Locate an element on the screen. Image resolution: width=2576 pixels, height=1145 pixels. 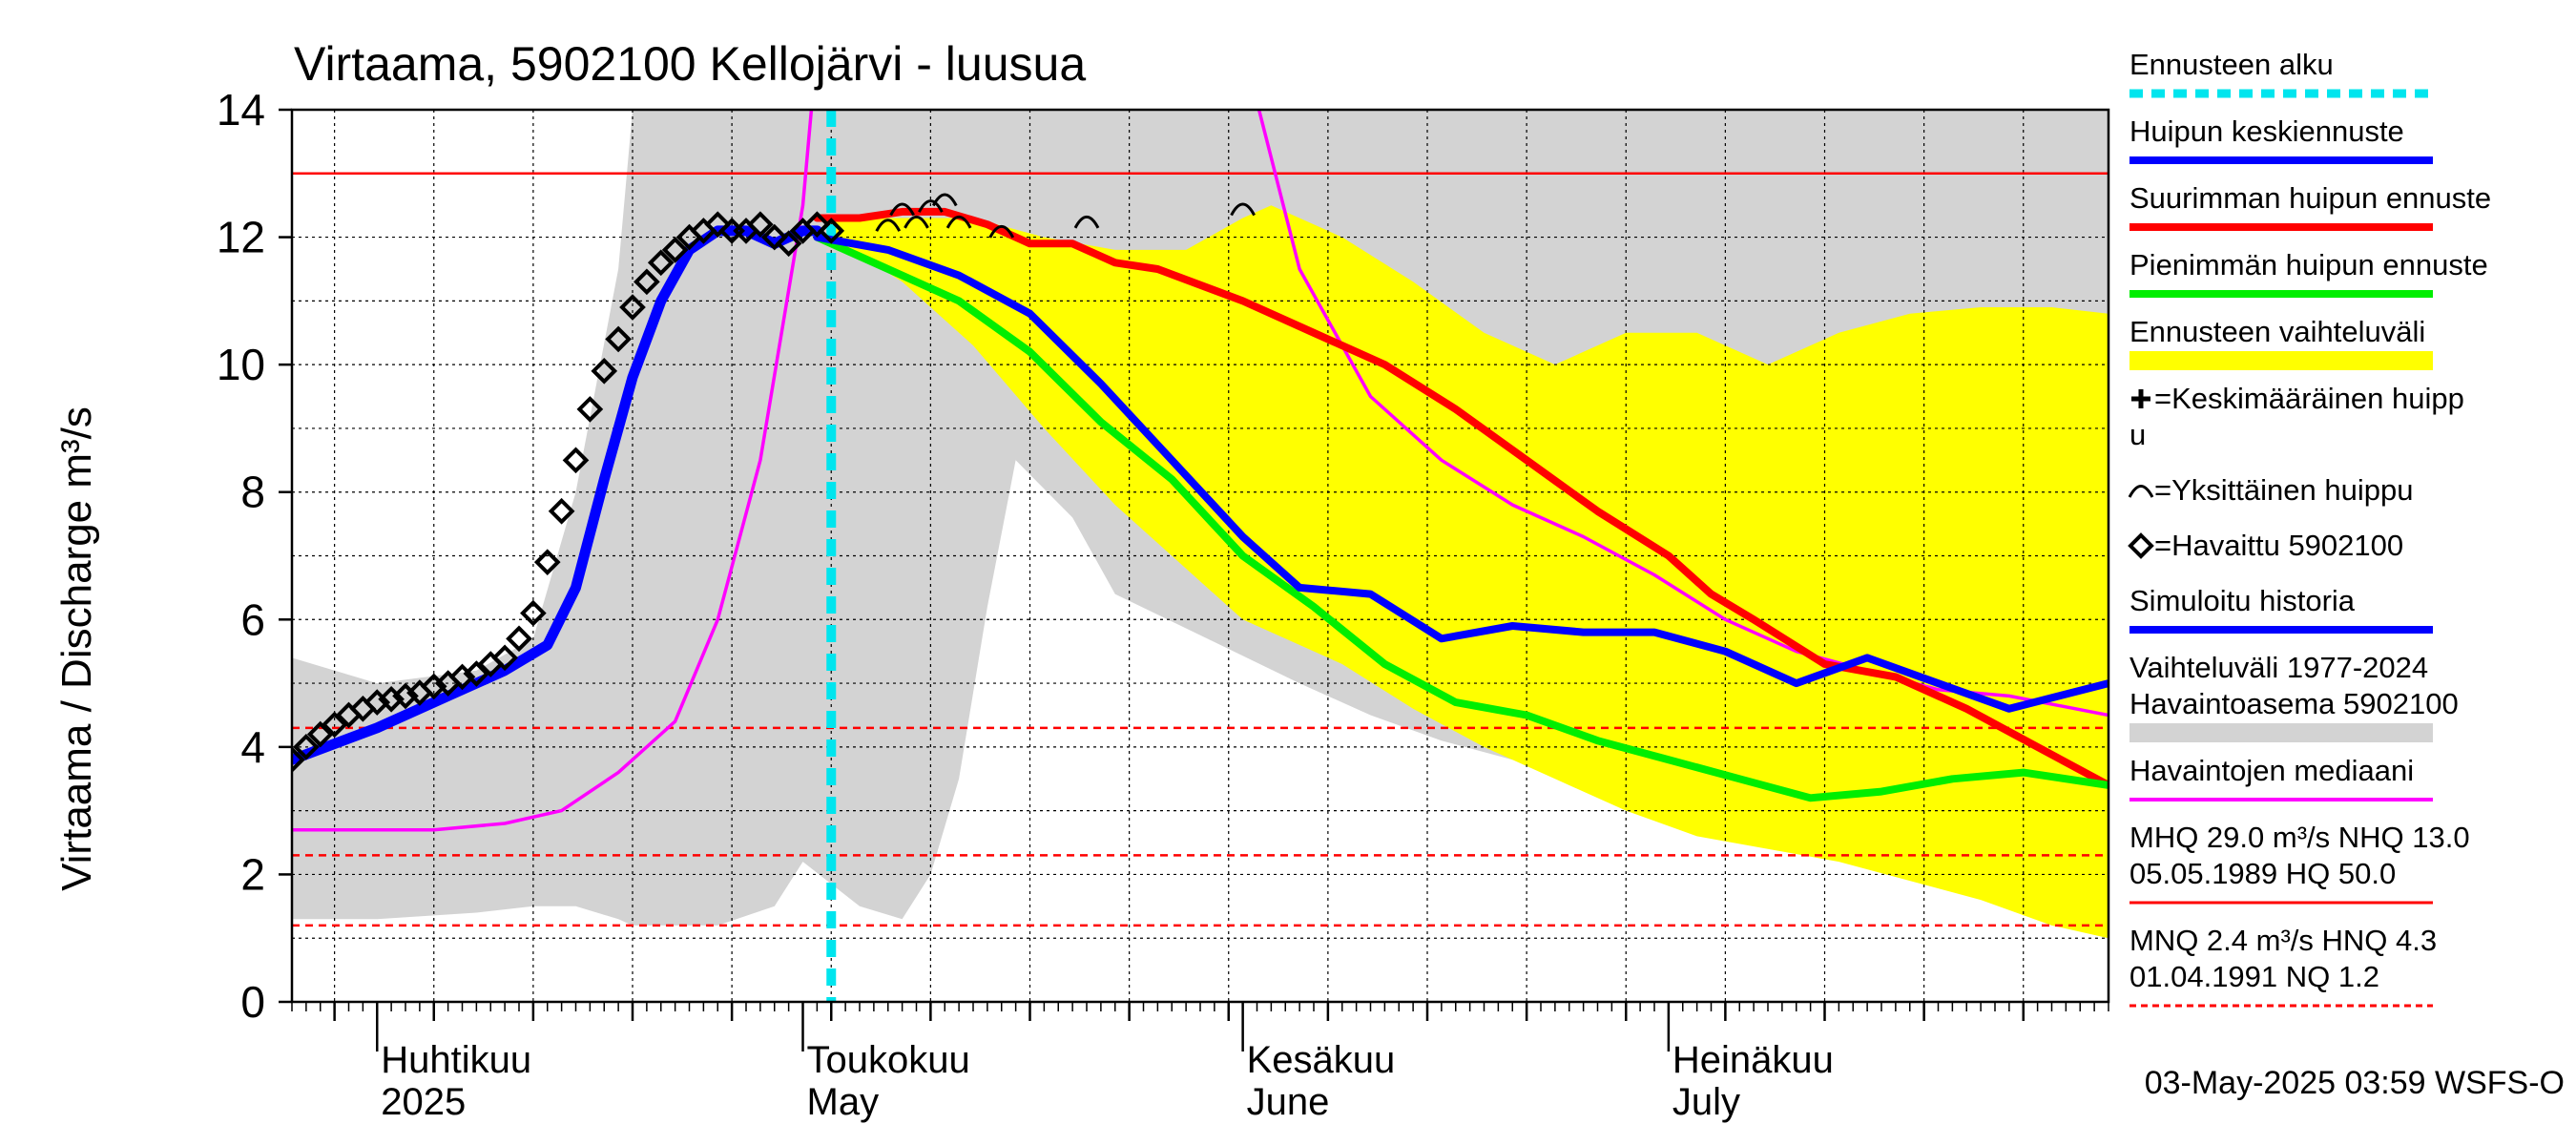
legend-item: Ennusteen vaihteluväli is located at coordinates (2281, 342).